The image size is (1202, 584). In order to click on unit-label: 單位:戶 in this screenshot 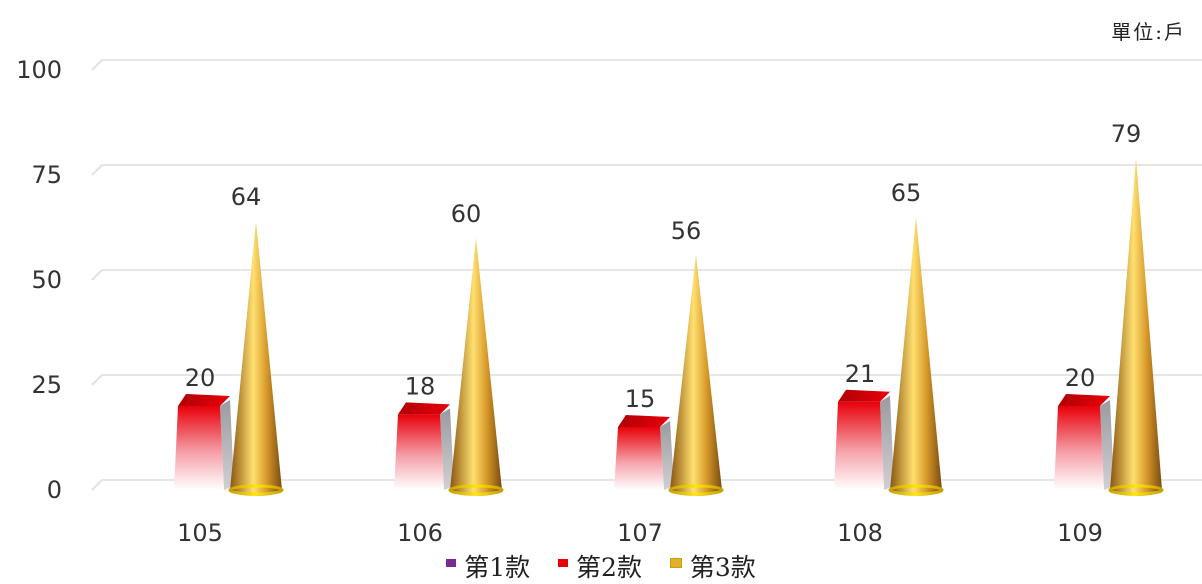, I will do `click(1148, 32)`.